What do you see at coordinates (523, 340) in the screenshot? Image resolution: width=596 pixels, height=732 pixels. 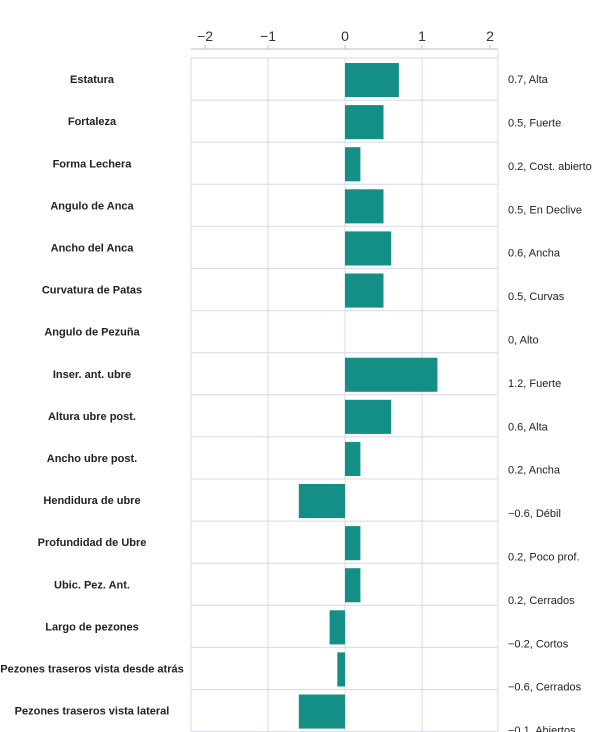 I see `value-annotation: 0, Alto` at bounding box center [523, 340].